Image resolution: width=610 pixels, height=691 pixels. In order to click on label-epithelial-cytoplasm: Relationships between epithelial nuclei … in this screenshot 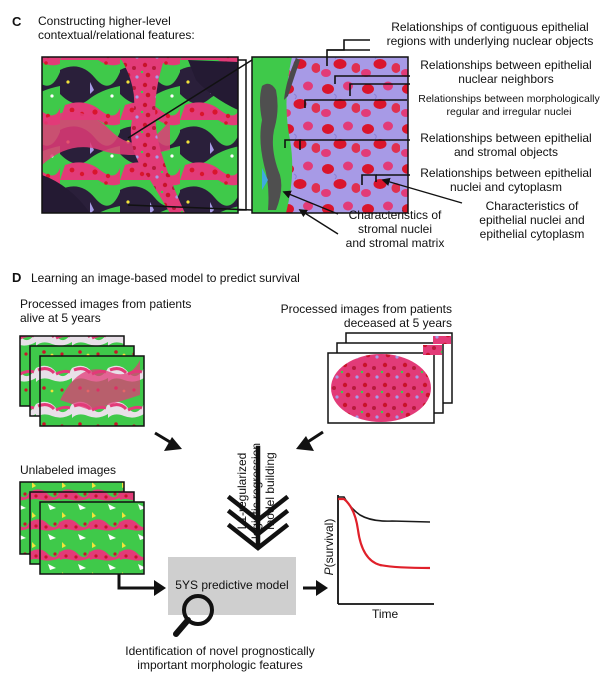, I will do `click(506, 180)`.